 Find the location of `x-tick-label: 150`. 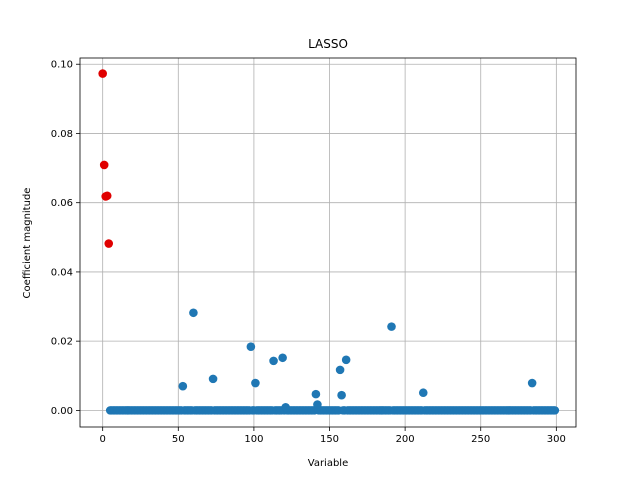

x-tick-label: 150 is located at coordinates (329, 439).